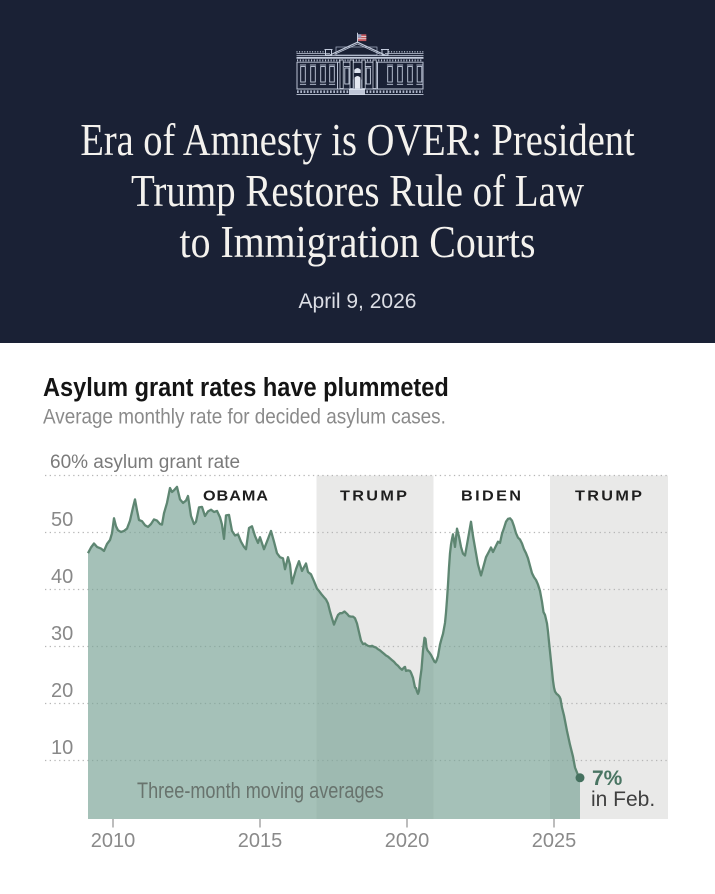 This screenshot has height=894, width=715. What do you see at coordinates (623, 799) in the screenshot?
I see `svg-text: in Feb.` at bounding box center [623, 799].